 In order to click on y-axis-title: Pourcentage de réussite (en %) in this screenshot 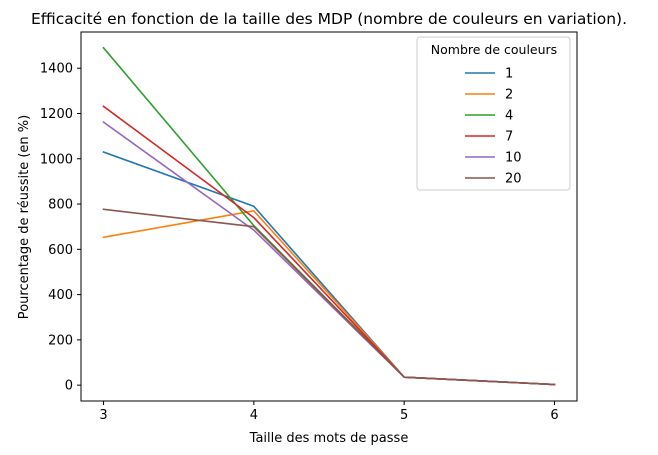, I will do `click(24, 217)`.